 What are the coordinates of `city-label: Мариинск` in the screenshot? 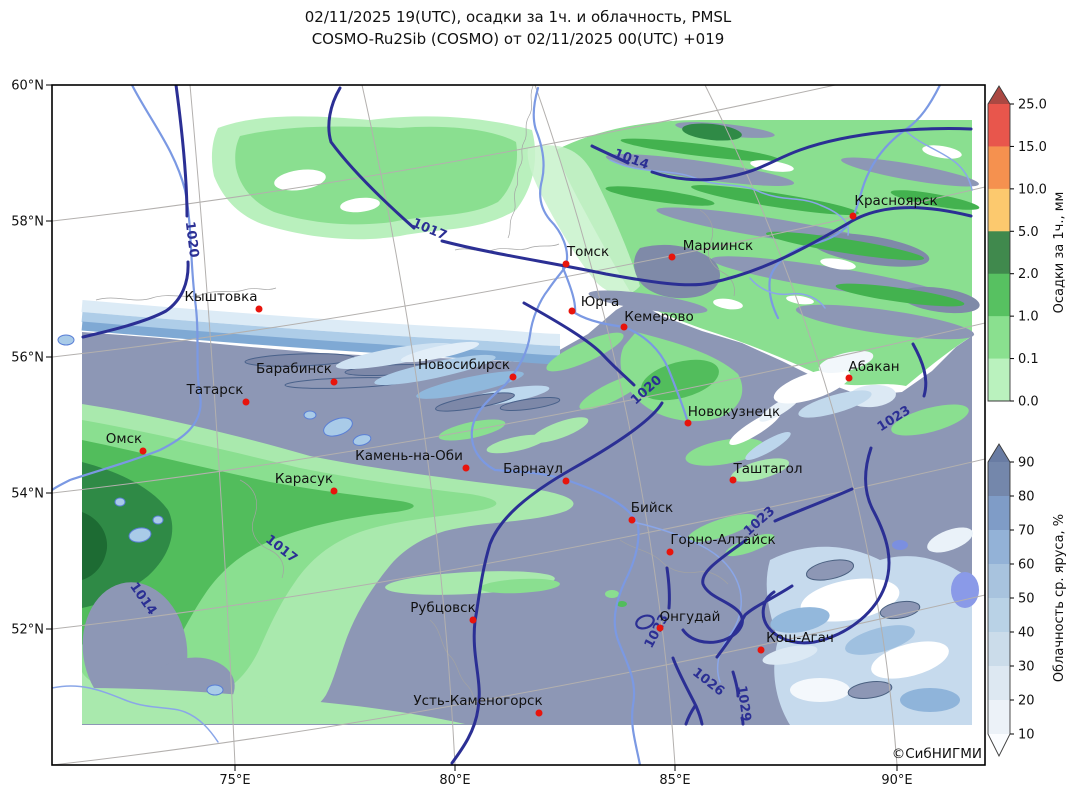 It's located at (718, 246).